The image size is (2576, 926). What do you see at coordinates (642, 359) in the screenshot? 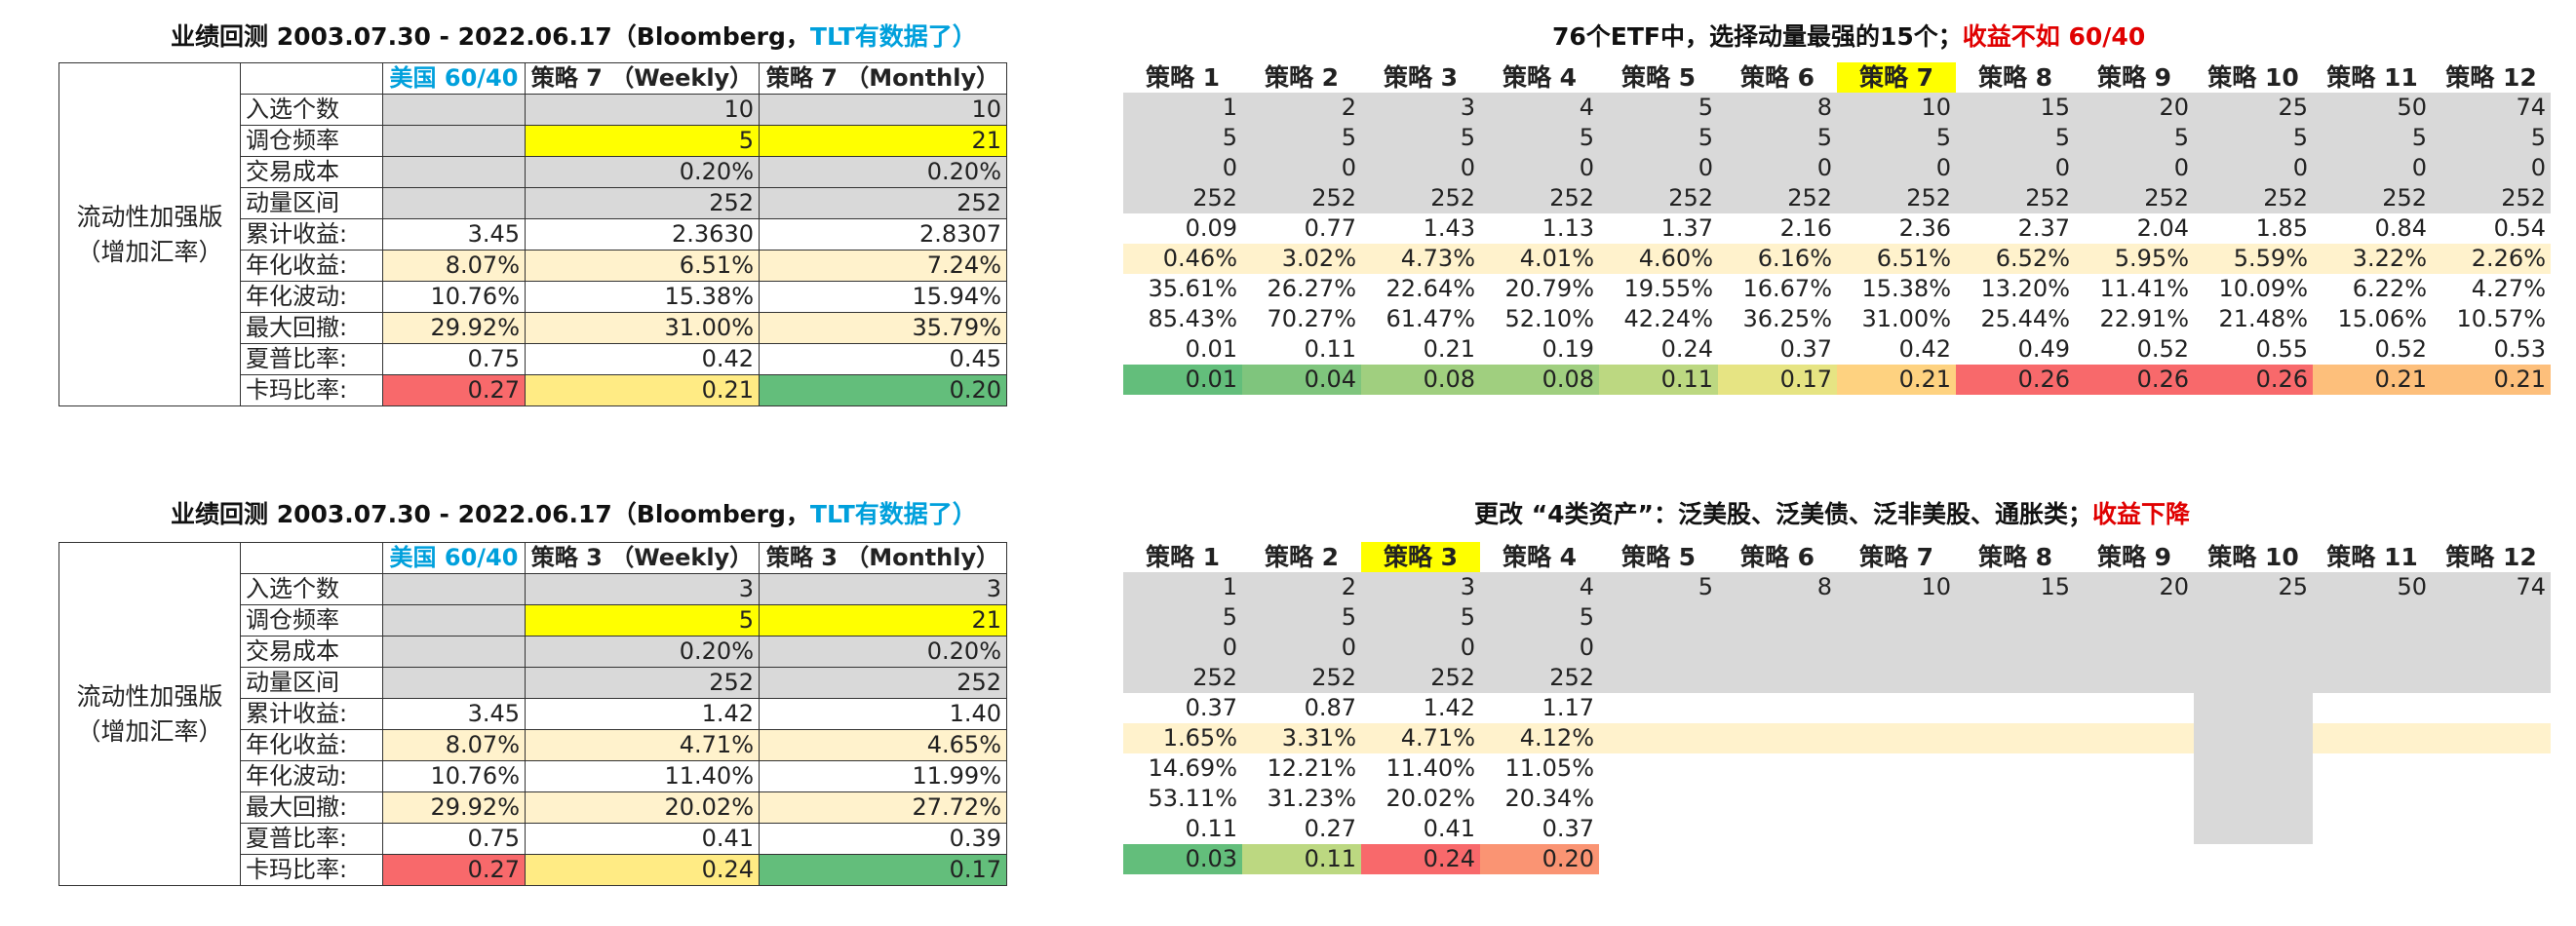
I see `table-cell: 0.42` at bounding box center [642, 359].